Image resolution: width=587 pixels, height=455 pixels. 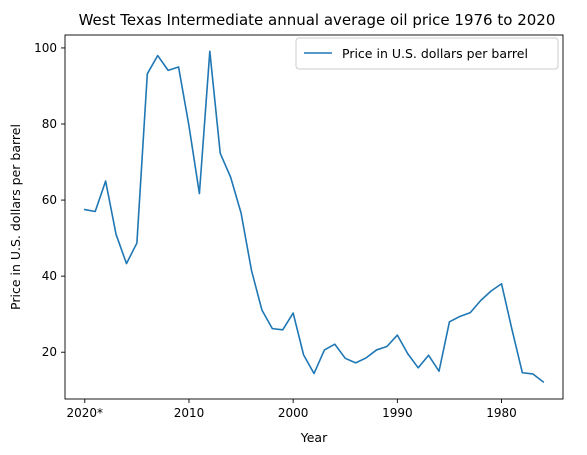 I want to click on y-tick-label: 40, so click(x=49, y=276).